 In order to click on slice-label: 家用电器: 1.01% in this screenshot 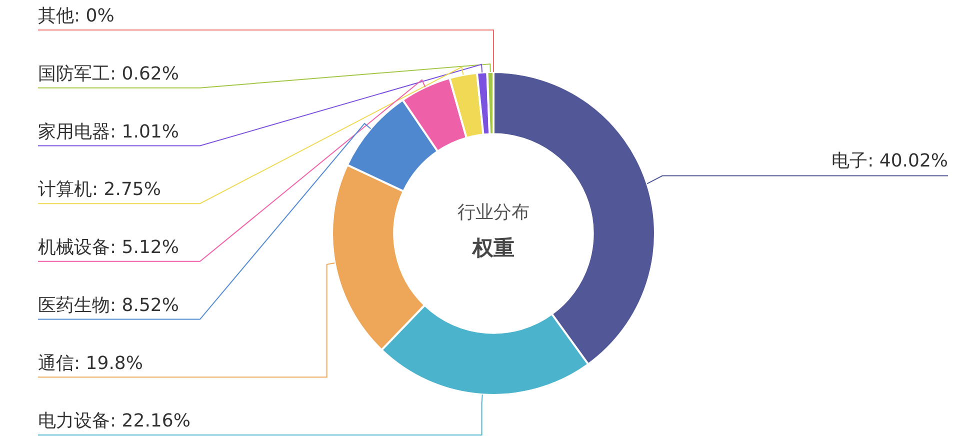, I will do `click(108, 131)`.